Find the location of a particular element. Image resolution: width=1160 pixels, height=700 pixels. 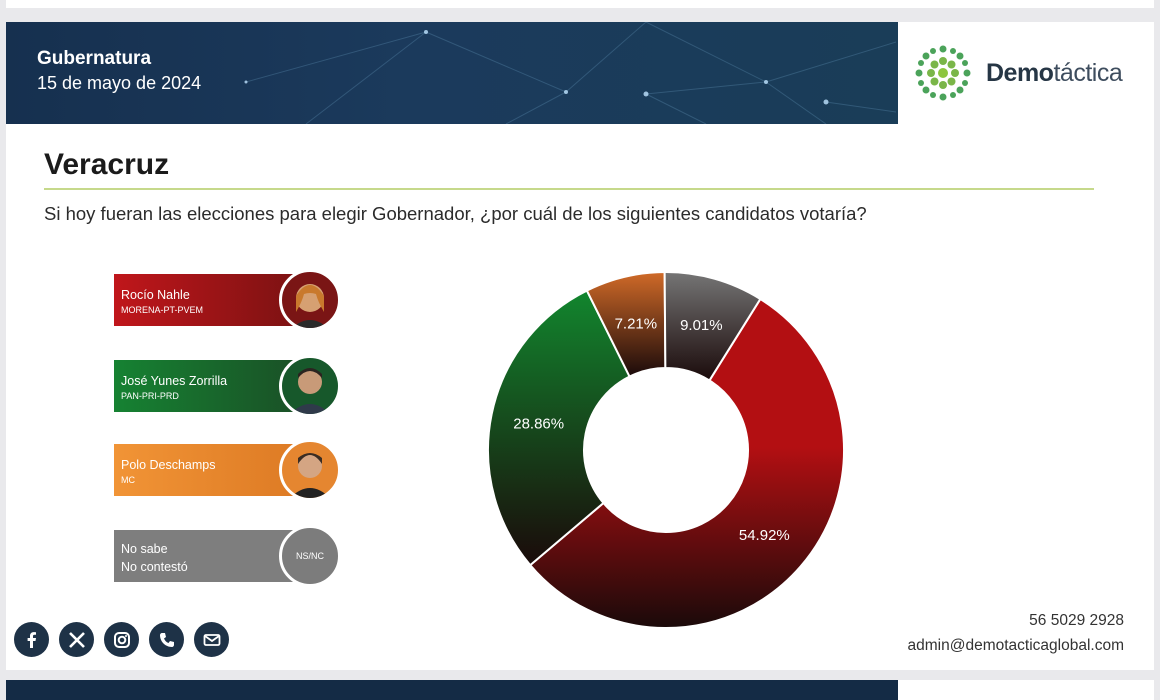

slice-label-3: 9.01% is located at coordinates (701, 325).